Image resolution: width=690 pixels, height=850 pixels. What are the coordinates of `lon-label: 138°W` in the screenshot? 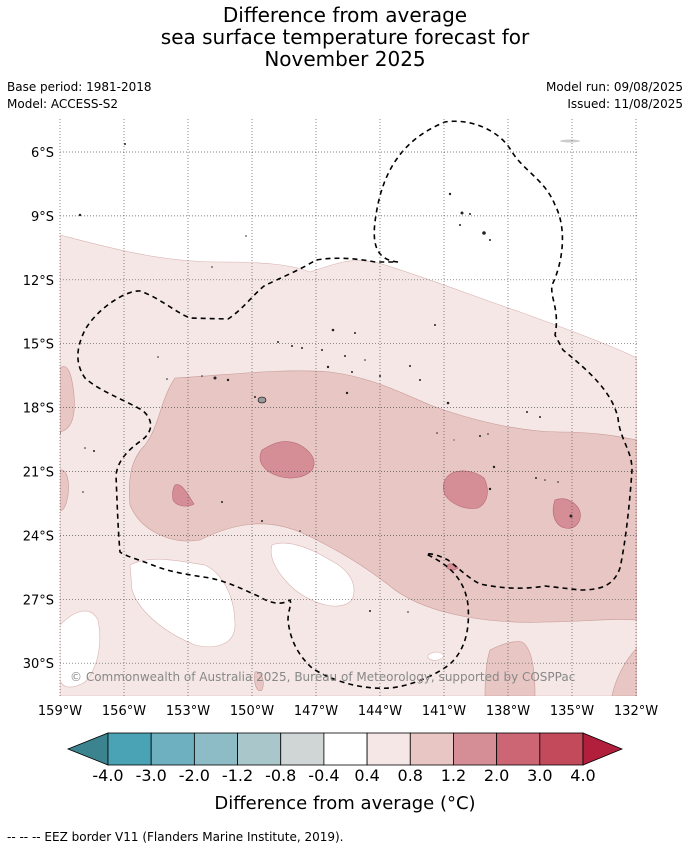 It's located at (508, 711).